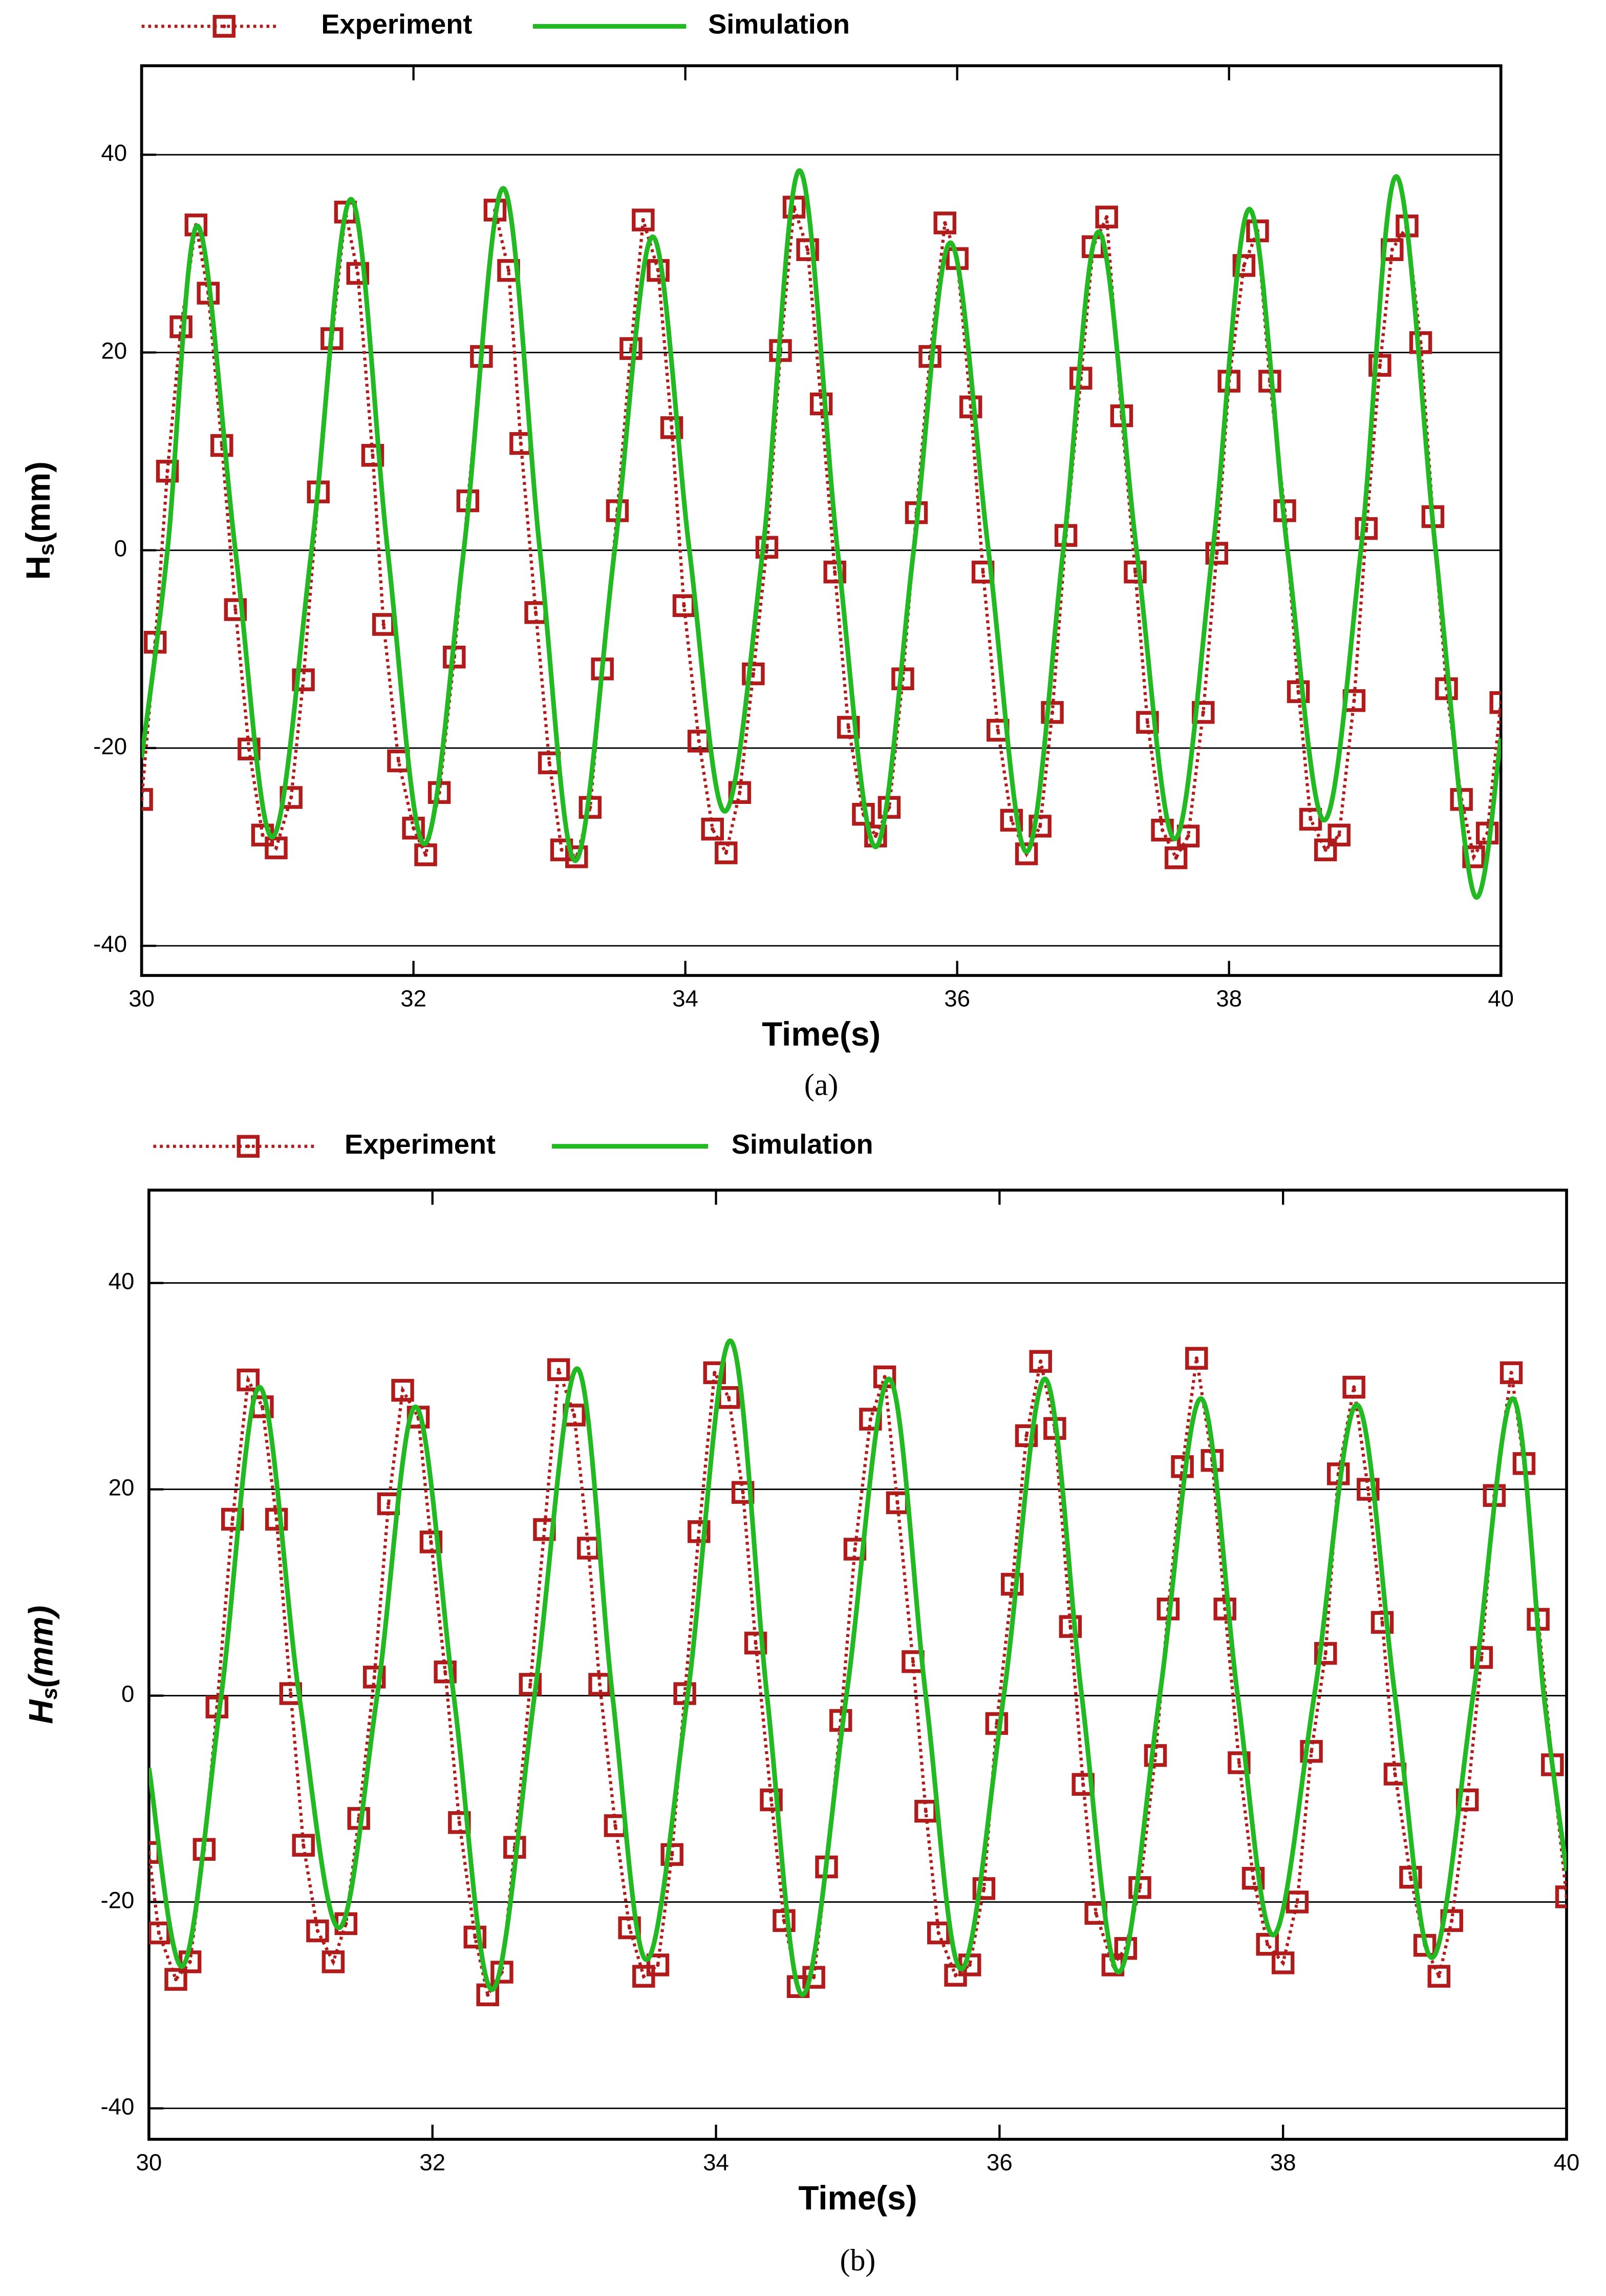  I want to click on legend-label: Experiment, so click(420, 1144).